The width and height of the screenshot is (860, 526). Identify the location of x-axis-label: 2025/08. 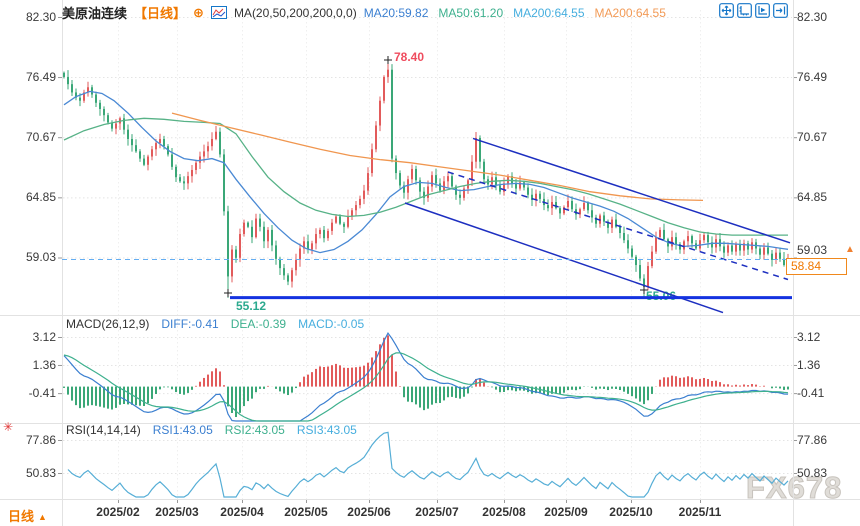
(504, 512).